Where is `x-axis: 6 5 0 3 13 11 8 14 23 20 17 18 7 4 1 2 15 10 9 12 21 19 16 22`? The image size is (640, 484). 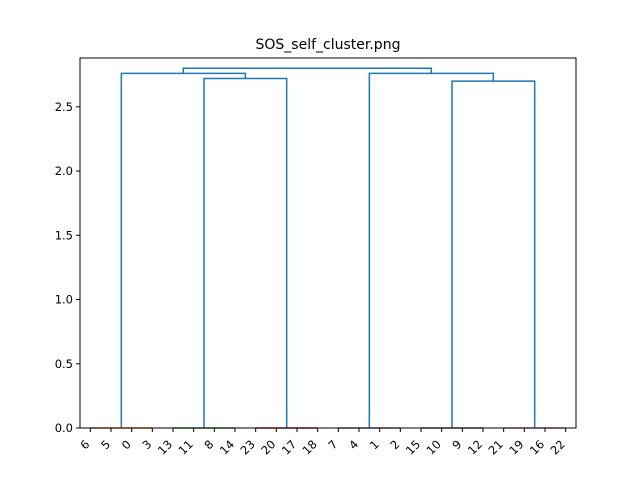
x-axis: 6 5 0 3 13 11 8 14 23 20 17 18 7 4 1 2 15 10 9 12 21 19 16 22 is located at coordinates (322, 442).